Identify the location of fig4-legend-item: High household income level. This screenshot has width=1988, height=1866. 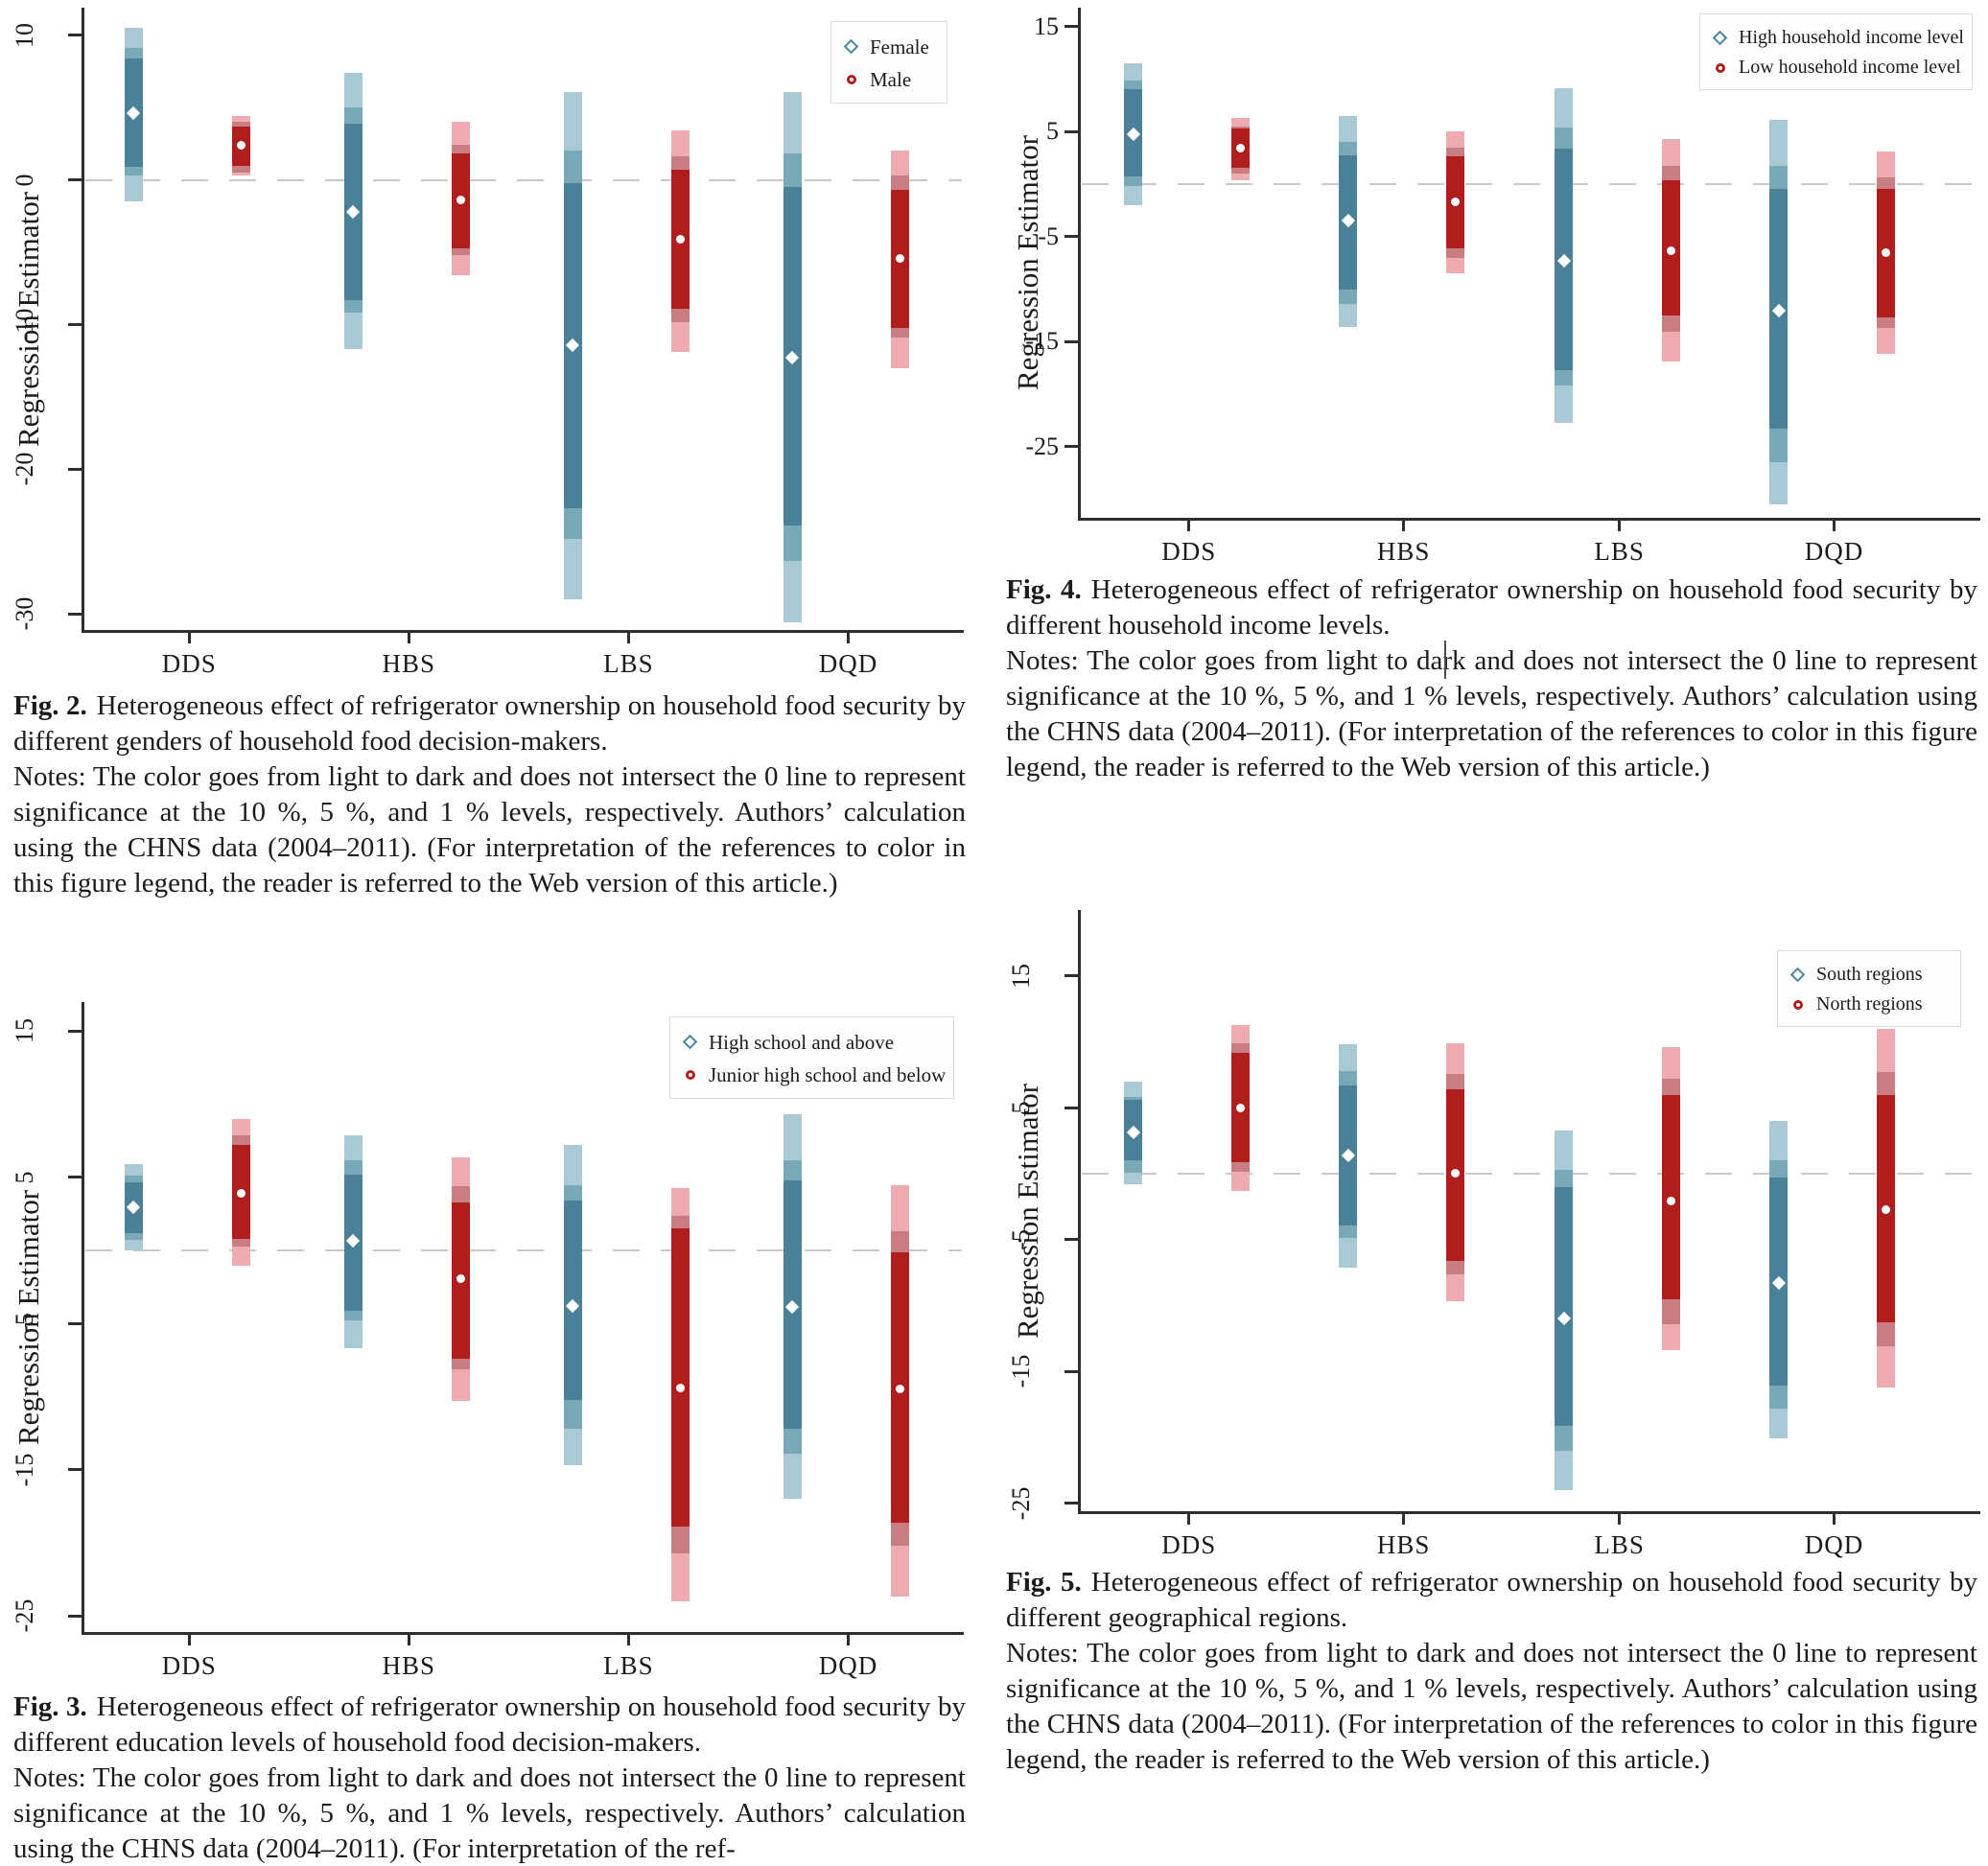
(1837, 38).